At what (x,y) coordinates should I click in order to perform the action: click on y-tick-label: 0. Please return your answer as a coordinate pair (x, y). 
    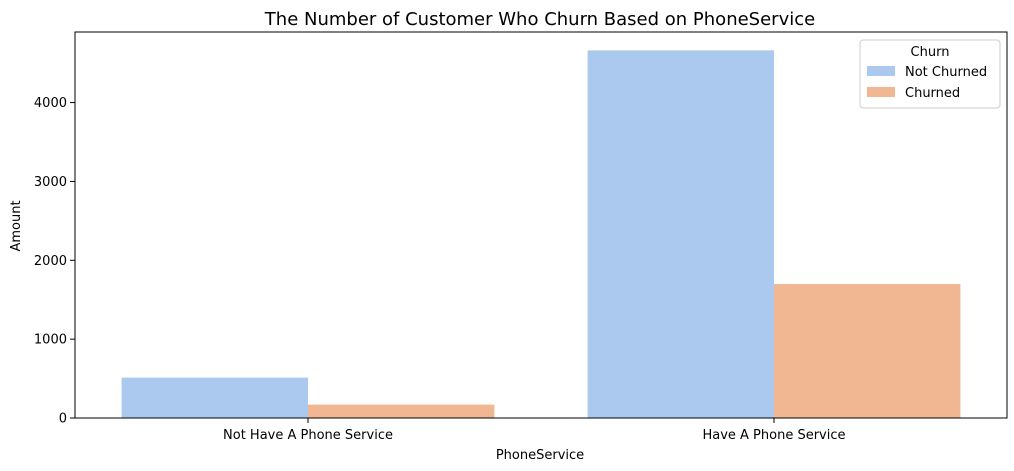
    Looking at the image, I should click on (63, 419).